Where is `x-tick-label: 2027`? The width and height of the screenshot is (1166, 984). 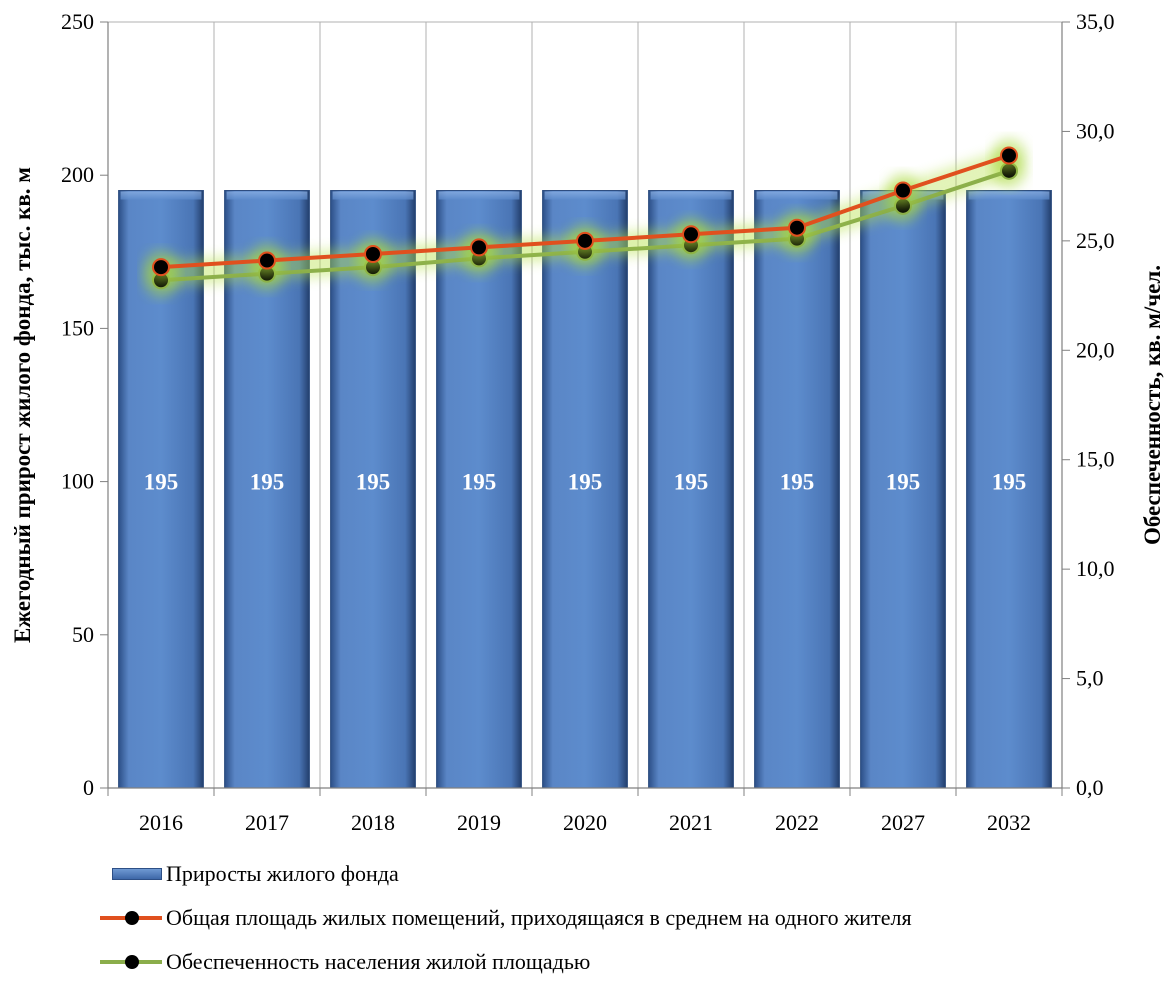
x-tick-label: 2027 is located at coordinates (903, 822).